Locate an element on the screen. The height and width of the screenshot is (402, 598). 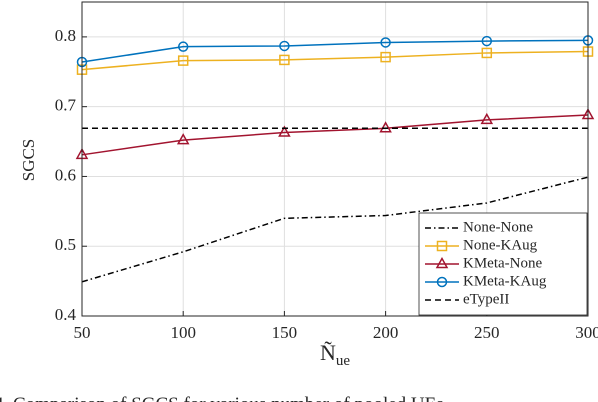
x-axis-label: Ñue is located at coordinates (335, 354).